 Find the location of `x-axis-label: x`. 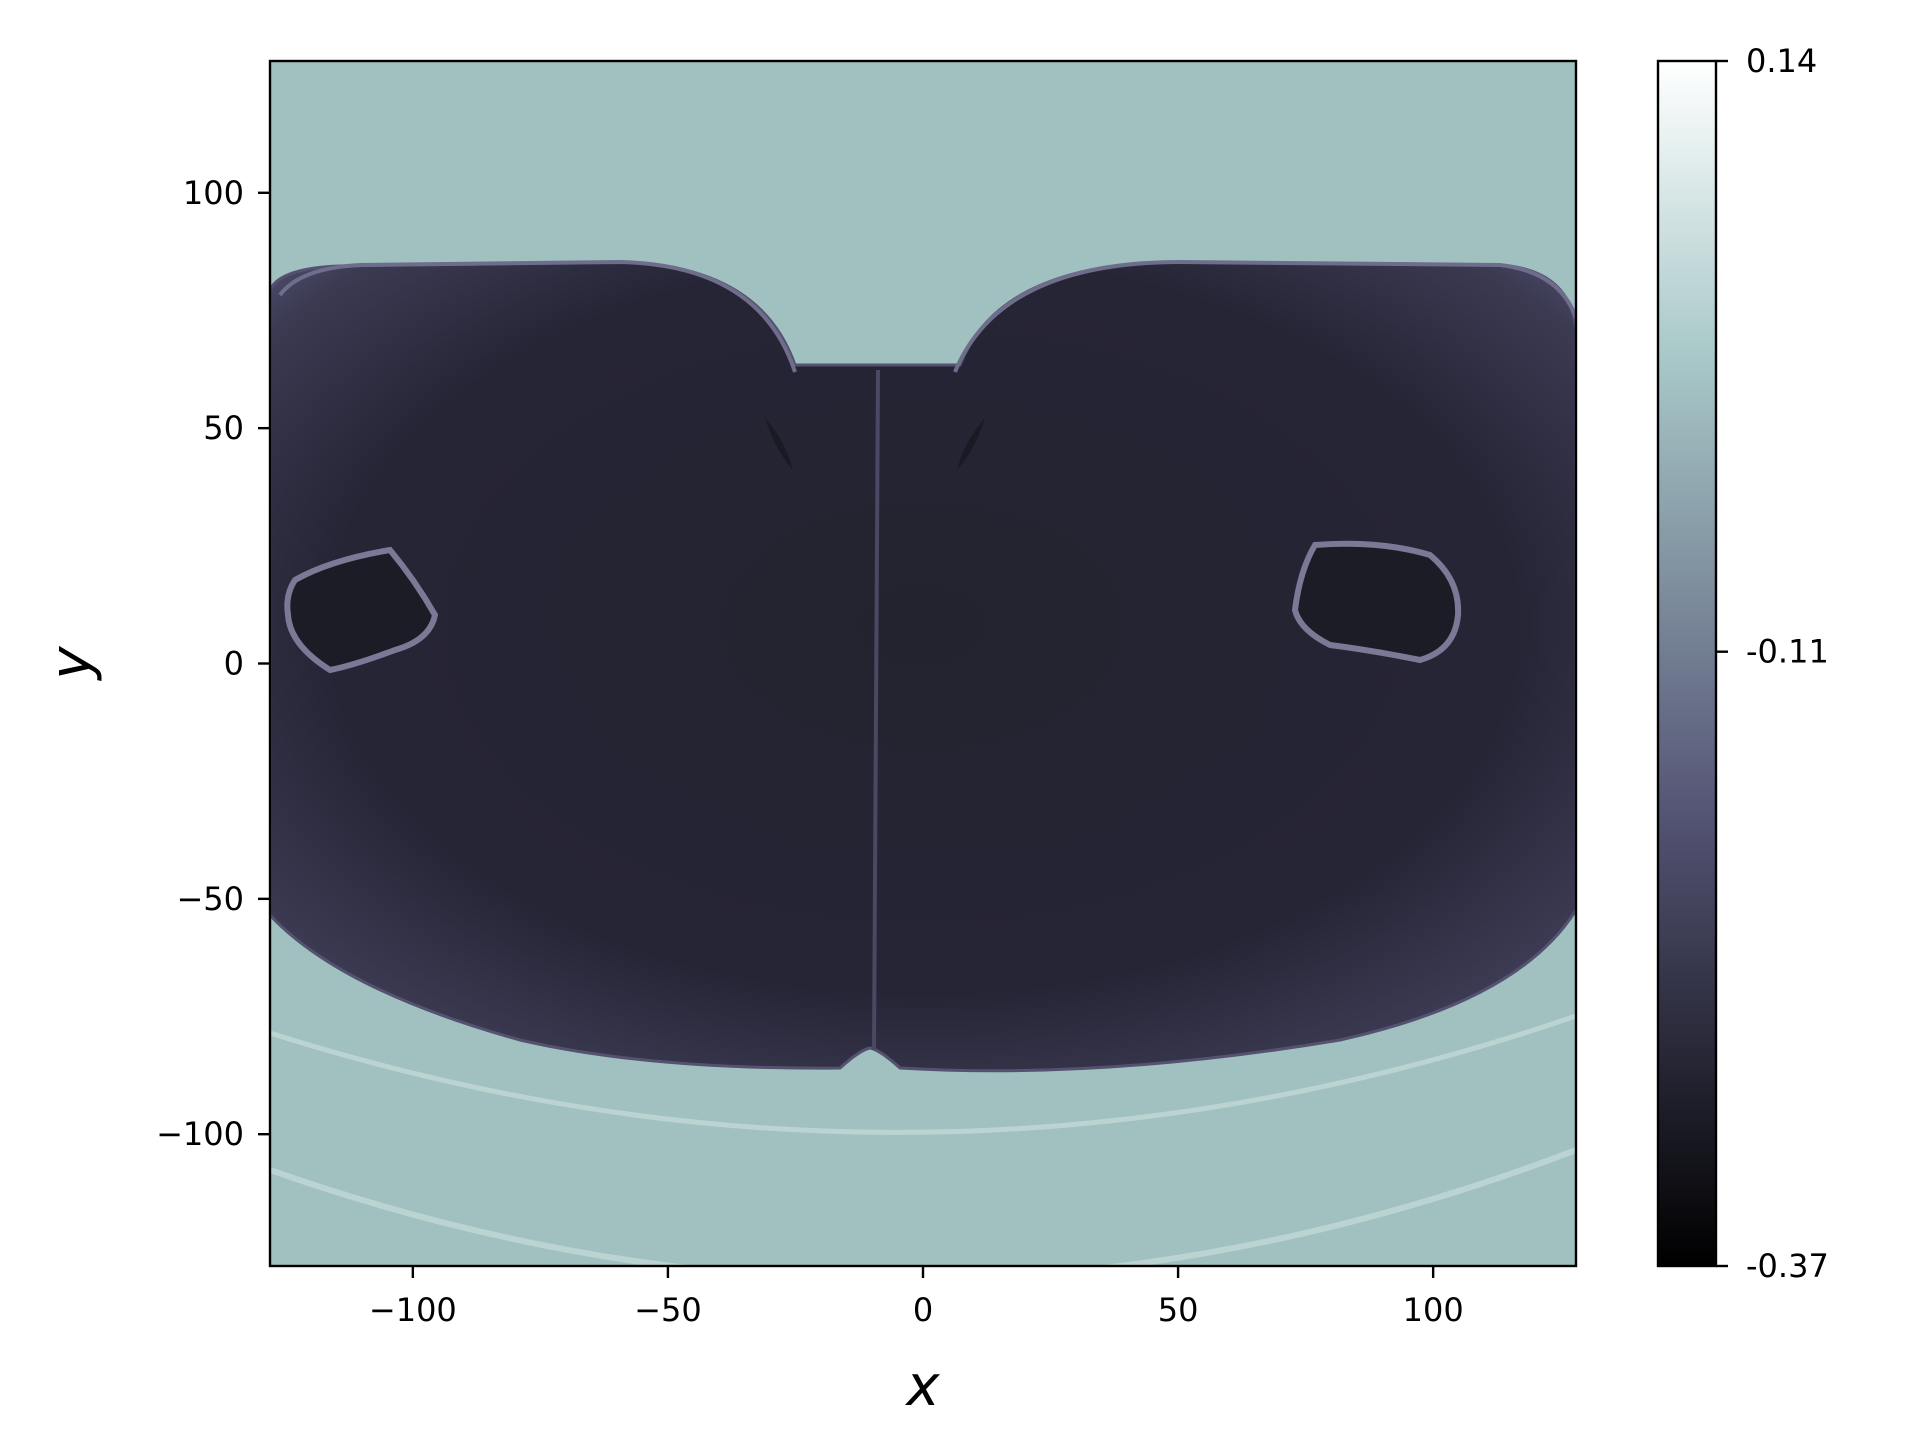

x-axis-label: x is located at coordinates (922, 1386).